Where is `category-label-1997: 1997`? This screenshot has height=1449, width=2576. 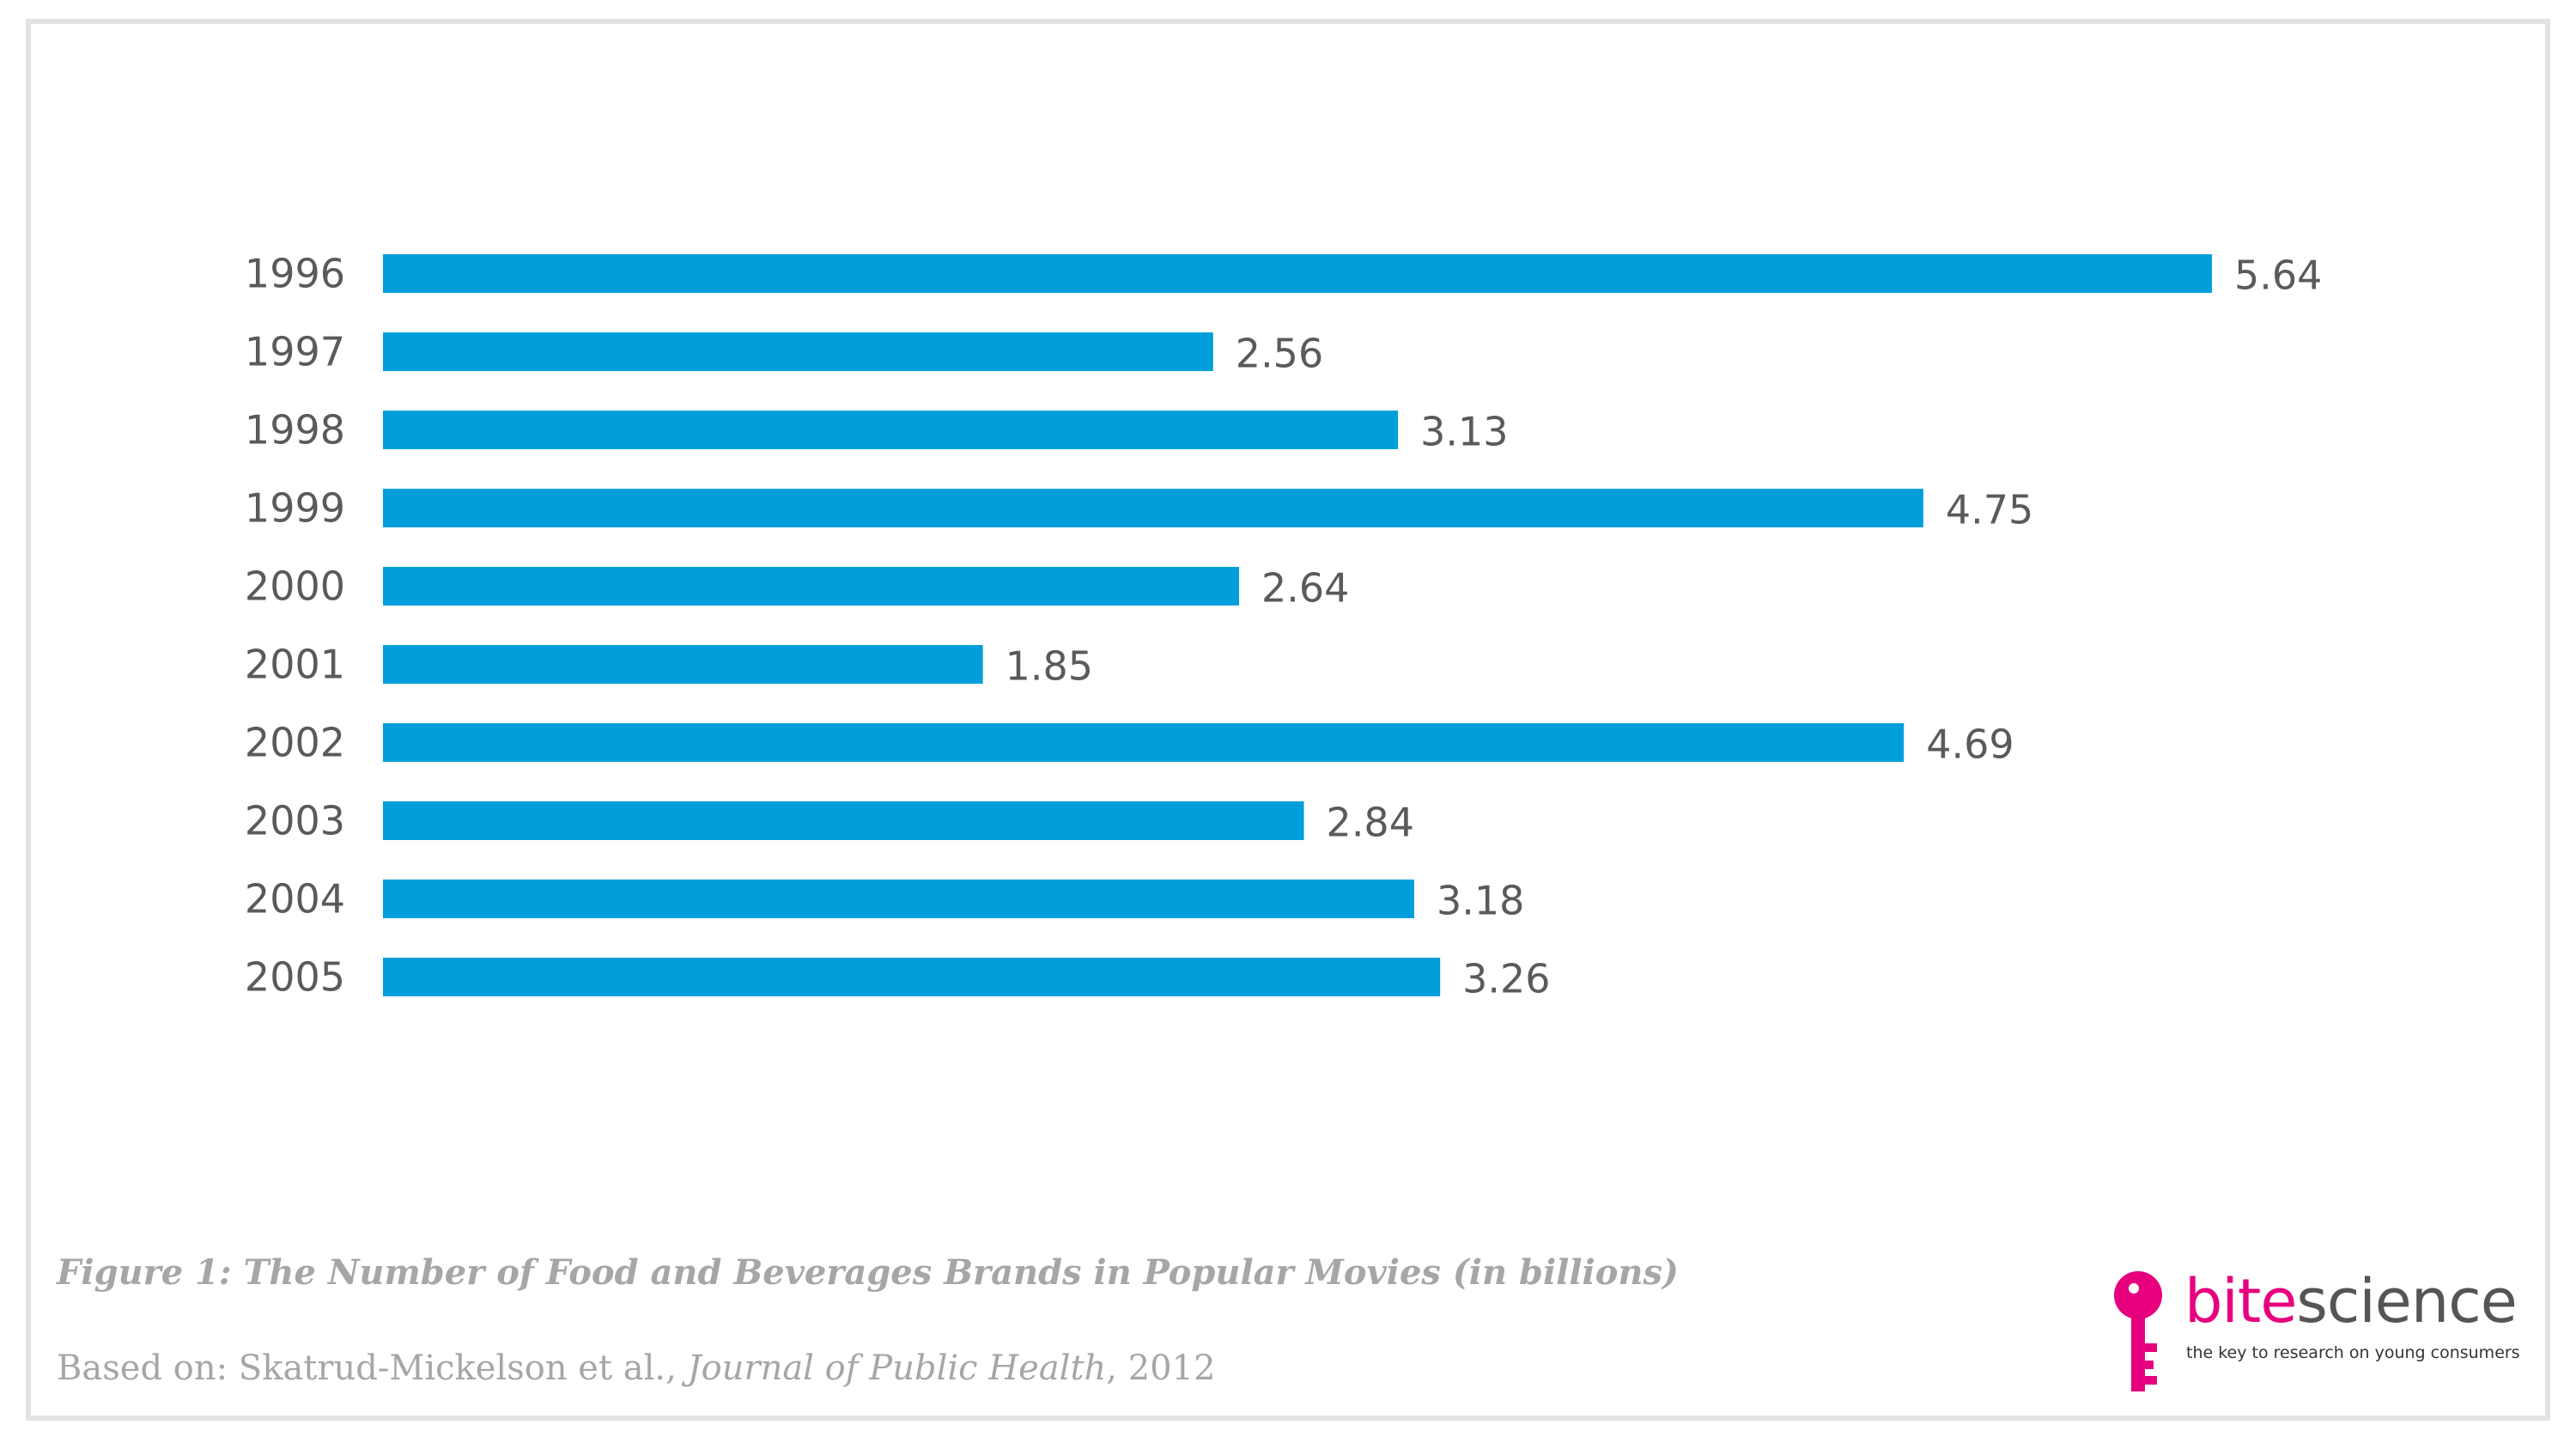 category-label-1997: 1997 is located at coordinates (295, 352).